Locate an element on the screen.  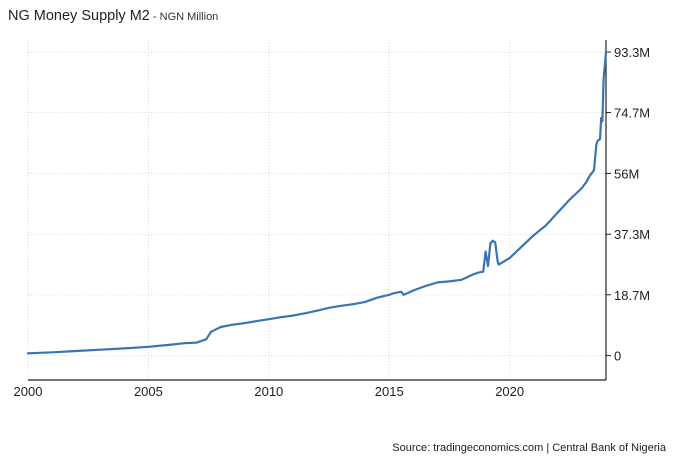
y-tick-label: 74.7M is located at coordinates (632, 113).